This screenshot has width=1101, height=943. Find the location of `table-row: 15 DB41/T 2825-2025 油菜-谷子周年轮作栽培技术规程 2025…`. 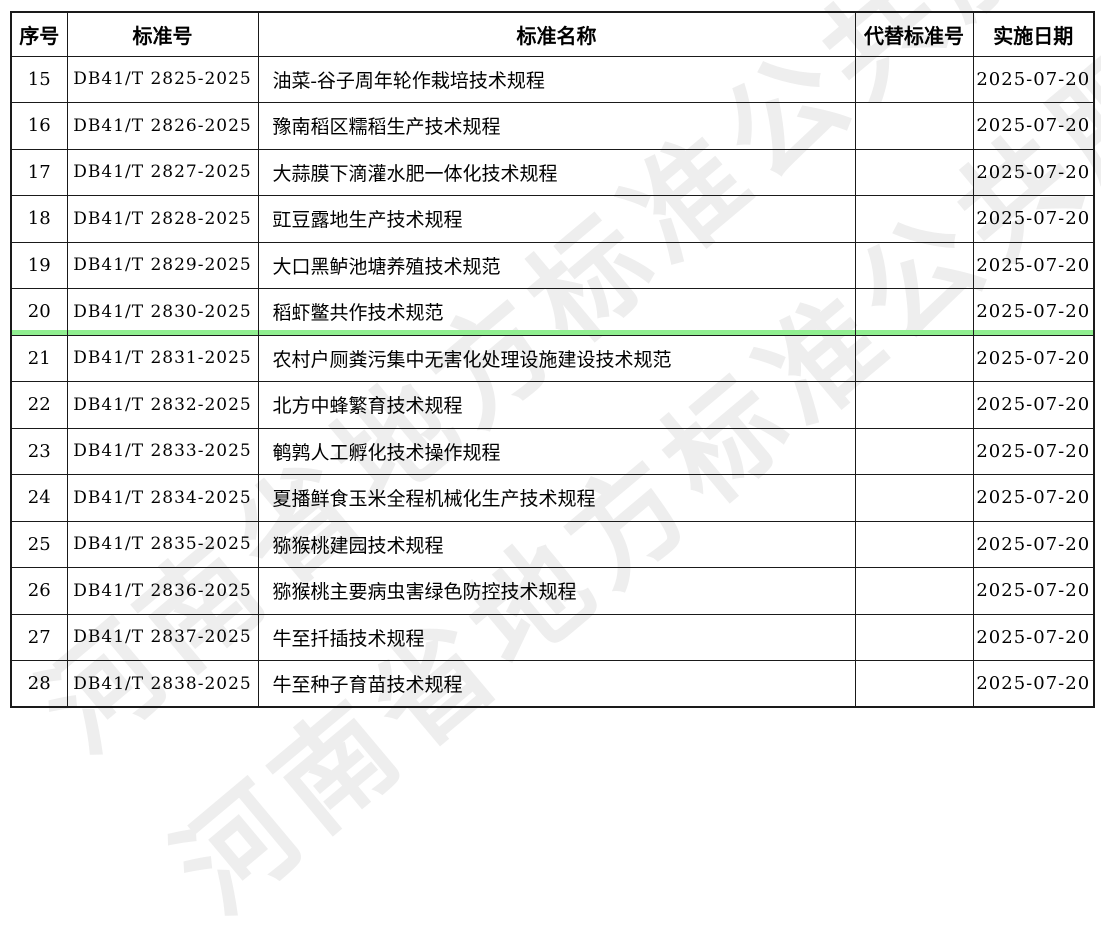

table-row: 15 DB41/T 2825-2025 油菜-谷子周年轮作栽培技术规程 2025… is located at coordinates (552, 79).